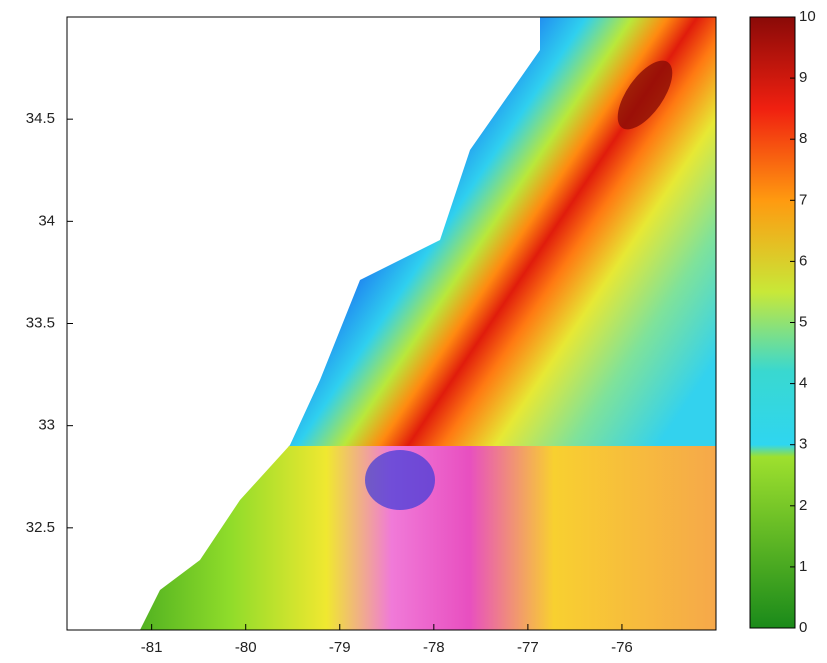 This screenshot has height=663, width=827. I want to click on y-tick-label: 33, so click(46, 425).